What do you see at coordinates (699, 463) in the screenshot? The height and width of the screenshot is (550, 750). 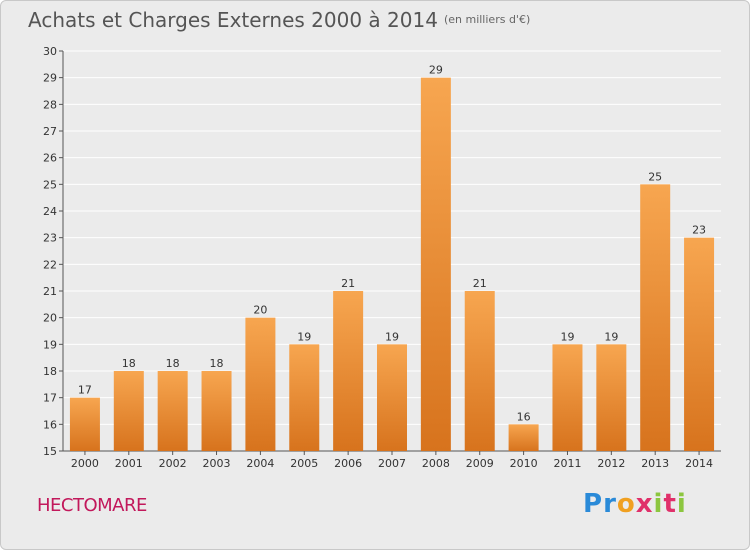 I see `x-tick-label: 2014` at bounding box center [699, 463].